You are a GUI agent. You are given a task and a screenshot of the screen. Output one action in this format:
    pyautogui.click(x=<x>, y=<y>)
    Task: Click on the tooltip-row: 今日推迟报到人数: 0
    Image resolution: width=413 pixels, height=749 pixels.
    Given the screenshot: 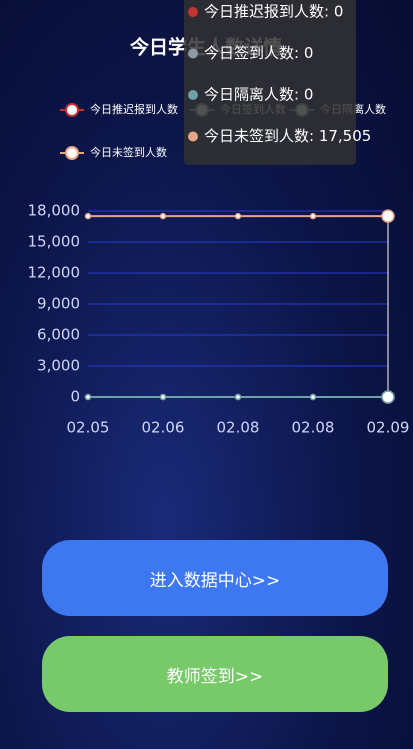 What is the action you would take?
    pyautogui.click(x=273, y=12)
    